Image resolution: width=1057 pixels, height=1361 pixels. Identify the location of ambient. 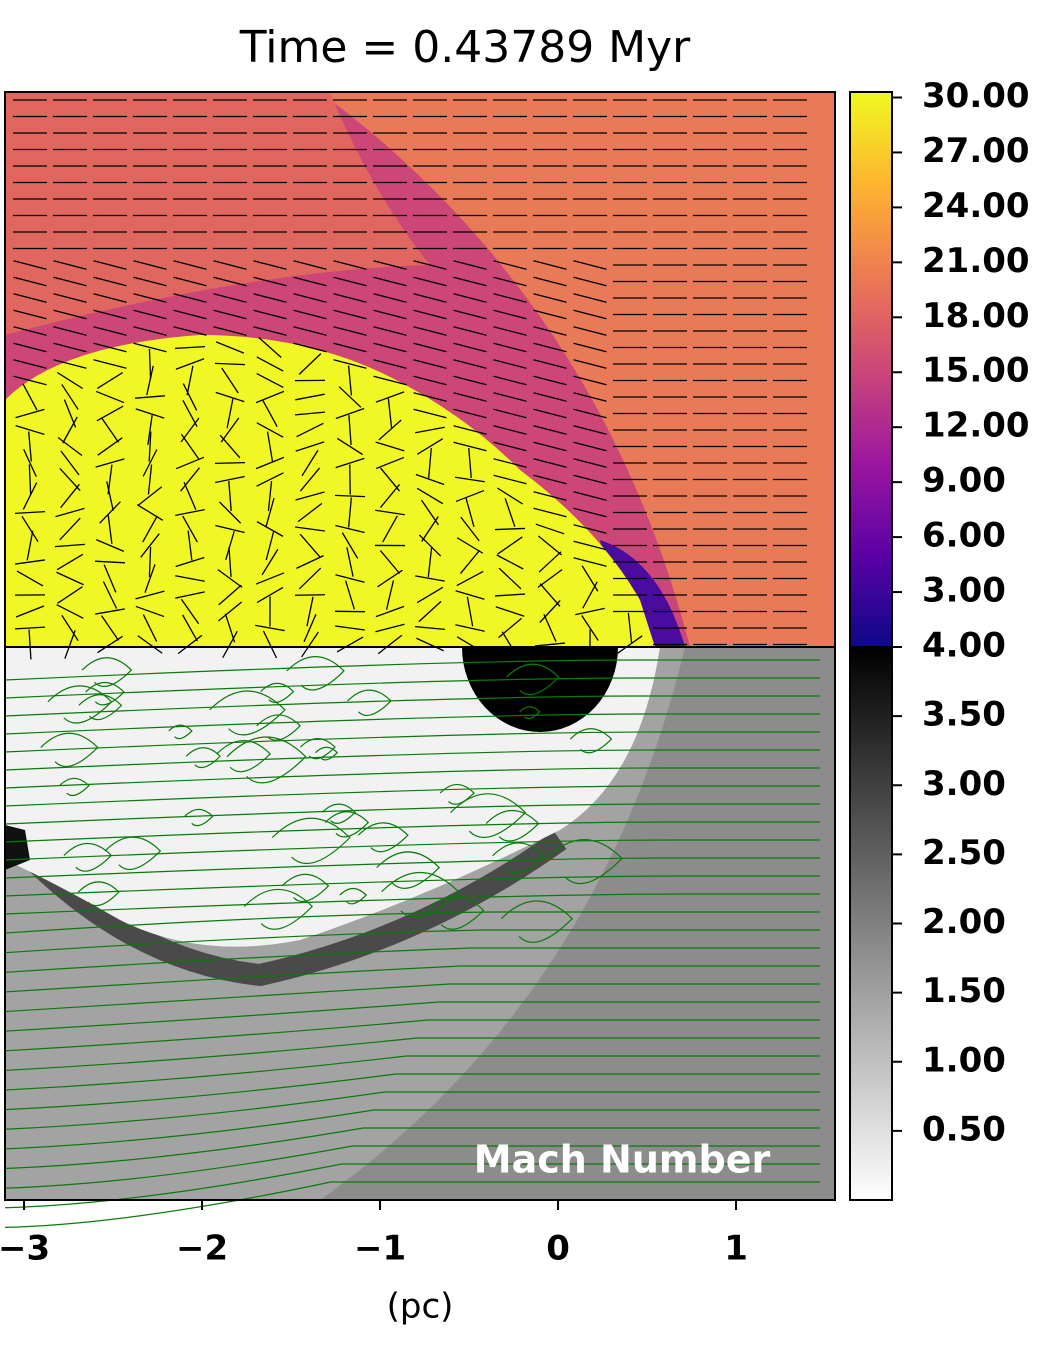
(217, 213).